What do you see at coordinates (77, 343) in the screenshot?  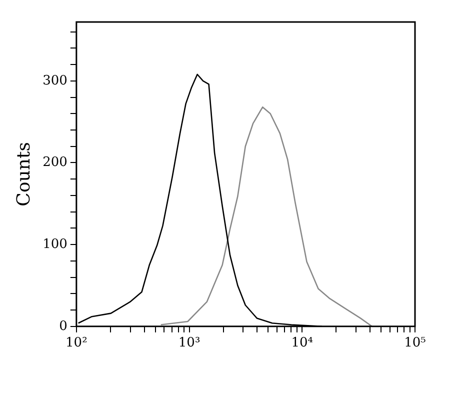 I see `x-tick-label: 10²` at bounding box center [77, 343].